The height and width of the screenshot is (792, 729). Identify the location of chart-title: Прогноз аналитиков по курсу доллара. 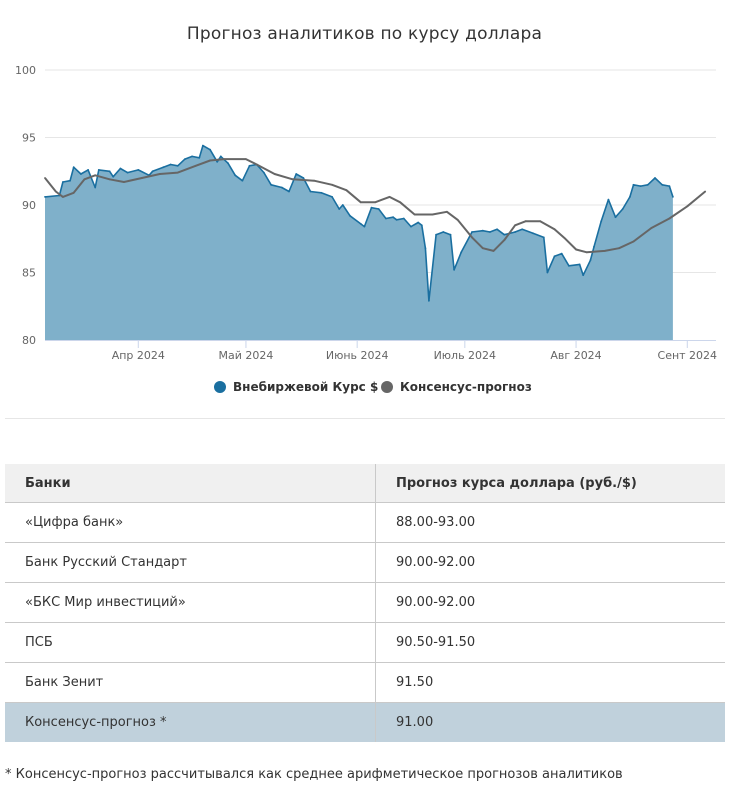
(364, 34).